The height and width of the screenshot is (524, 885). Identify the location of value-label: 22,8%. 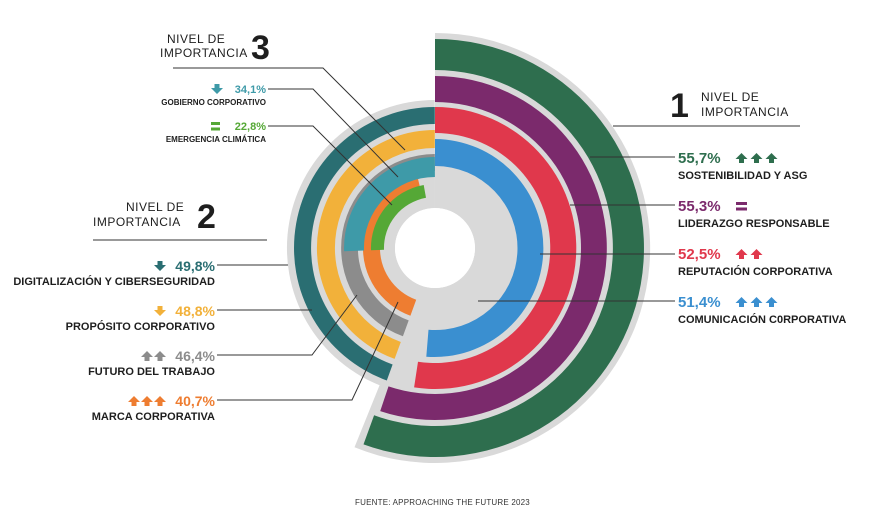
(250, 127).